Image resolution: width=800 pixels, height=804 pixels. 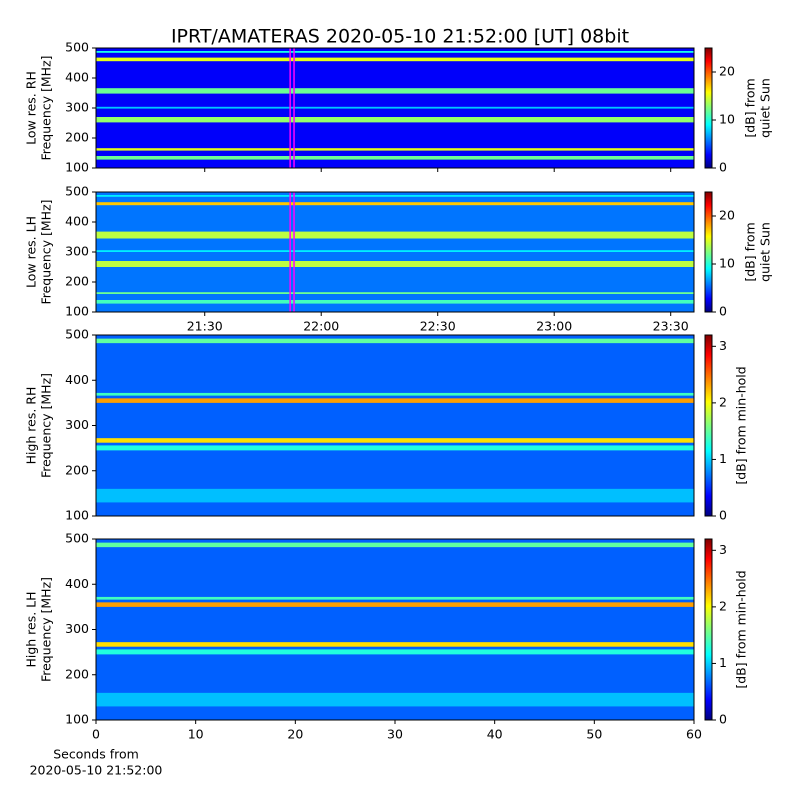 I want to click on x-axis-label: Seconds from, so click(x=96, y=754).